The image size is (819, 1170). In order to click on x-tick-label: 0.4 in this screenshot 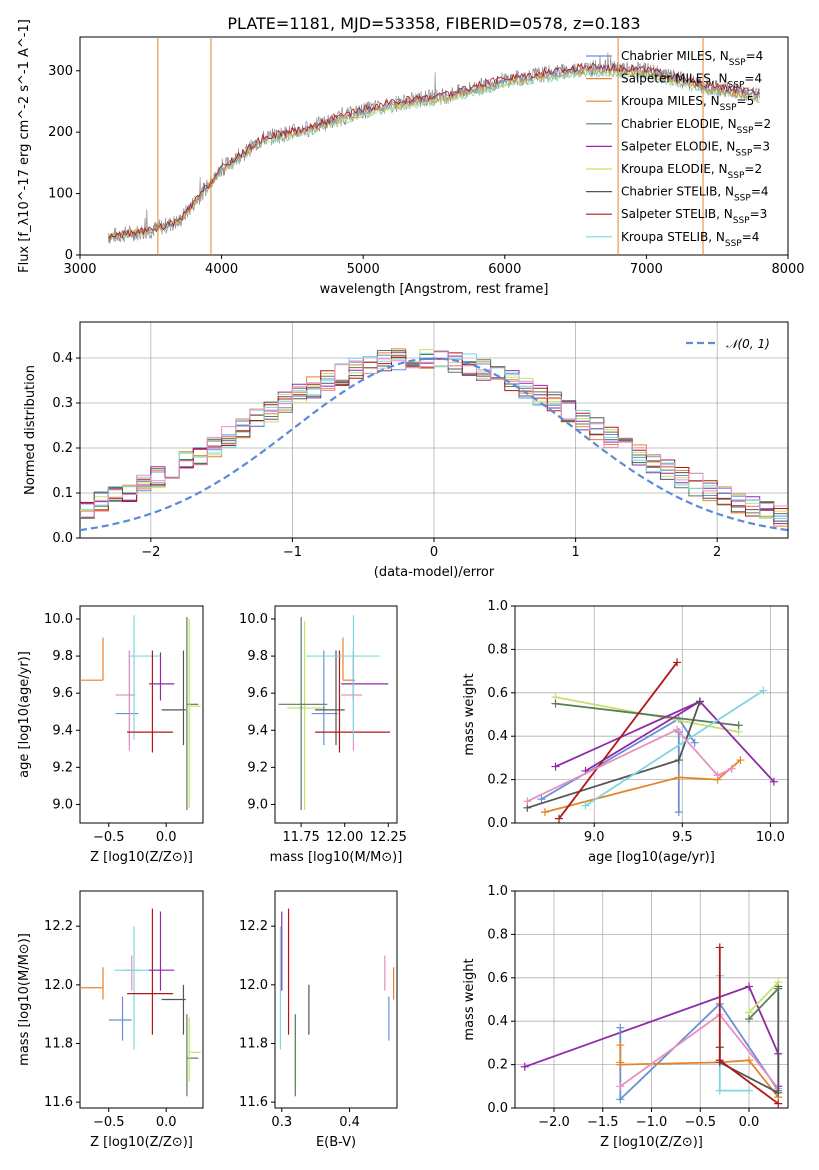, I will do `click(349, 1122)`.